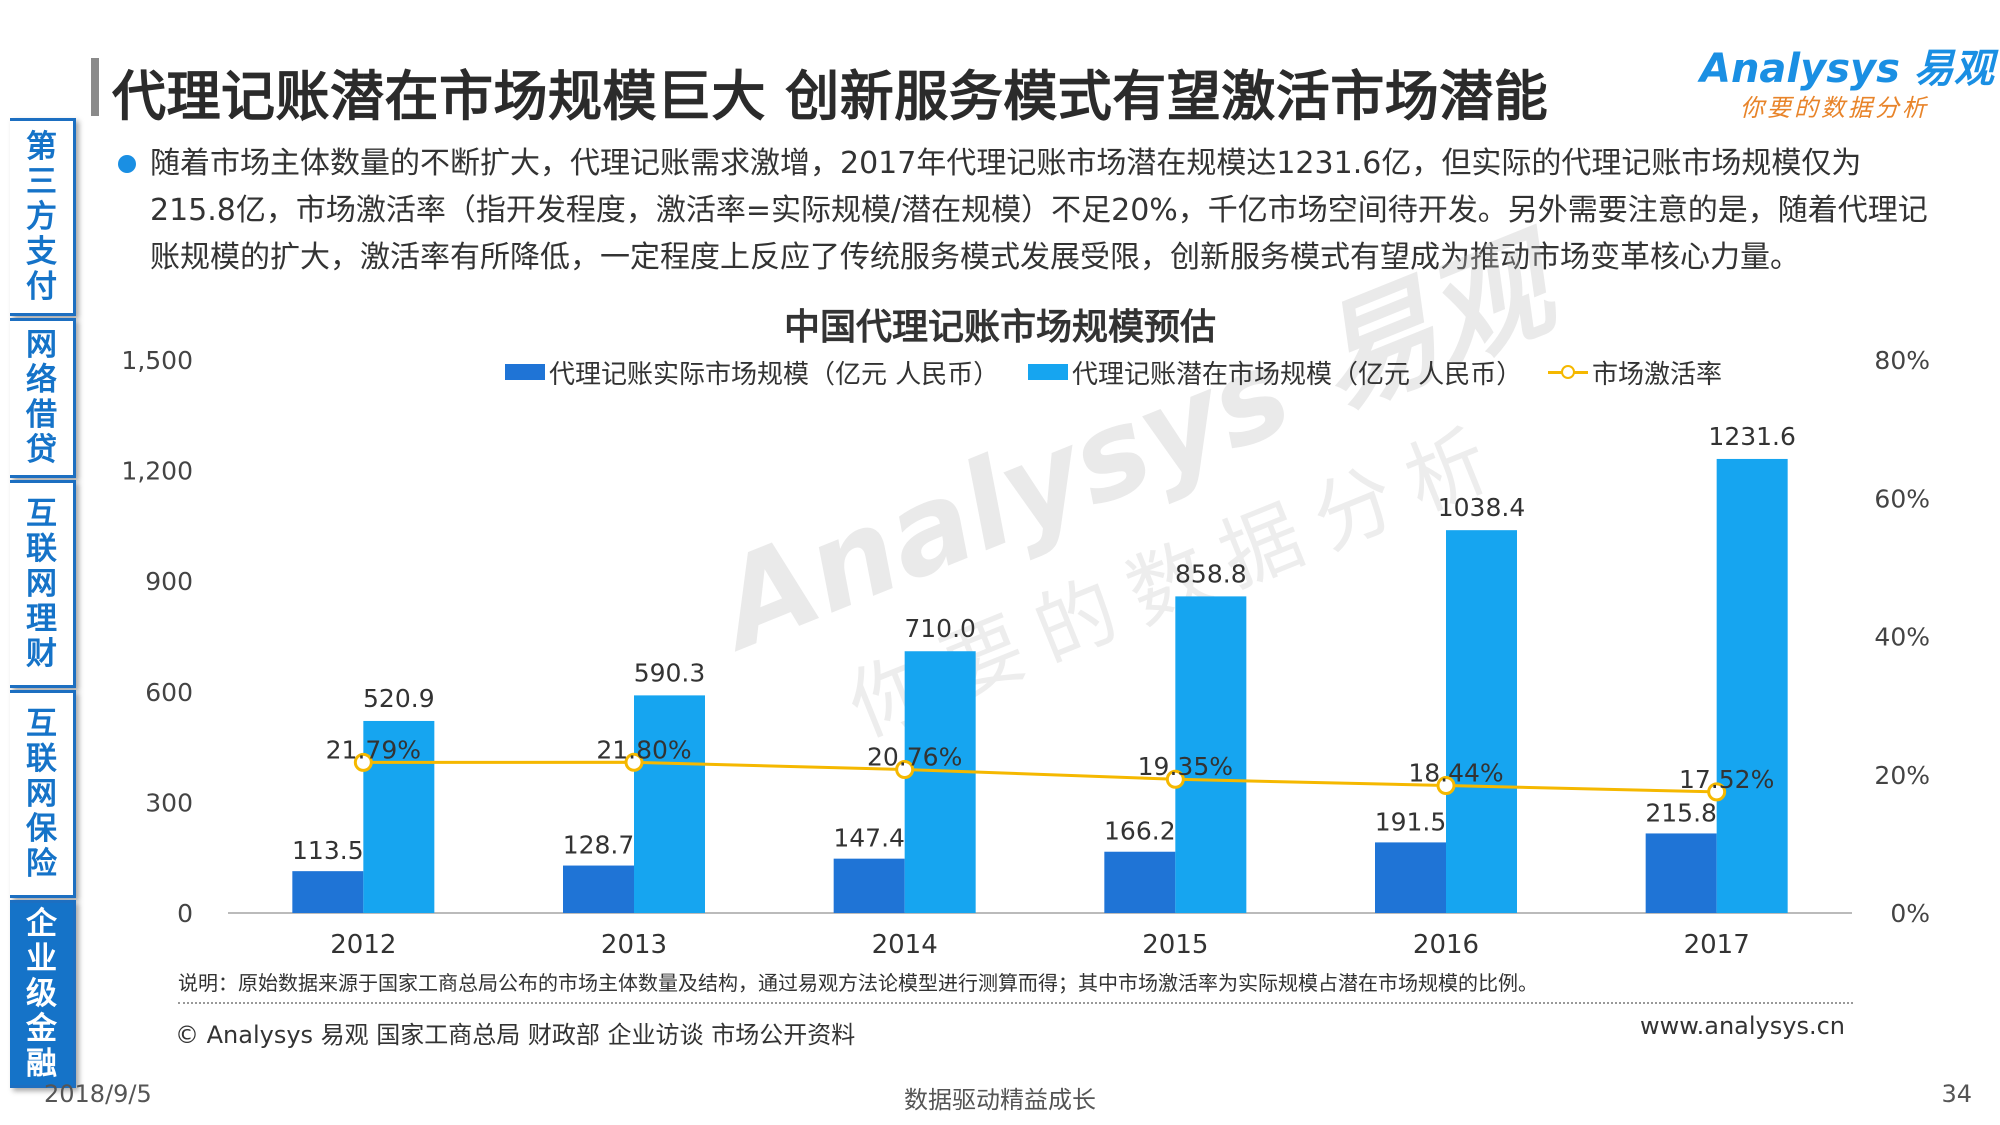 Image resolution: width=2000 pixels, height=1125 pixels. What do you see at coordinates (1902, 498) in the screenshot?
I see `y-right-tick-label: 60%` at bounding box center [1902, 498].